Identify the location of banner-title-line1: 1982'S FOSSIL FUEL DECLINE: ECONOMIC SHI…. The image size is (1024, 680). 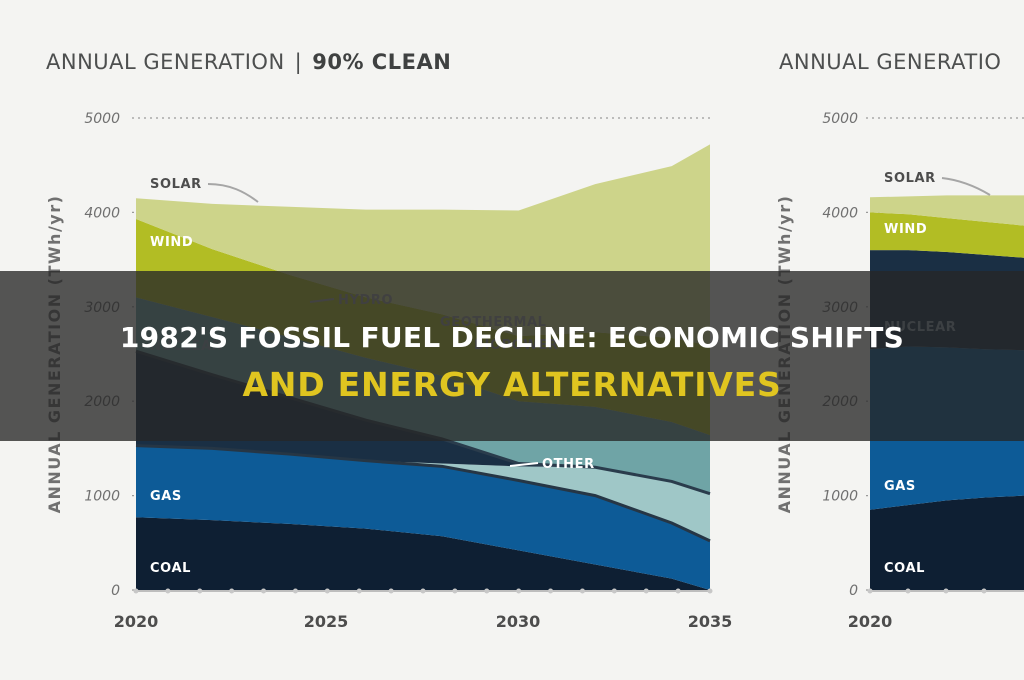
(512, 337).